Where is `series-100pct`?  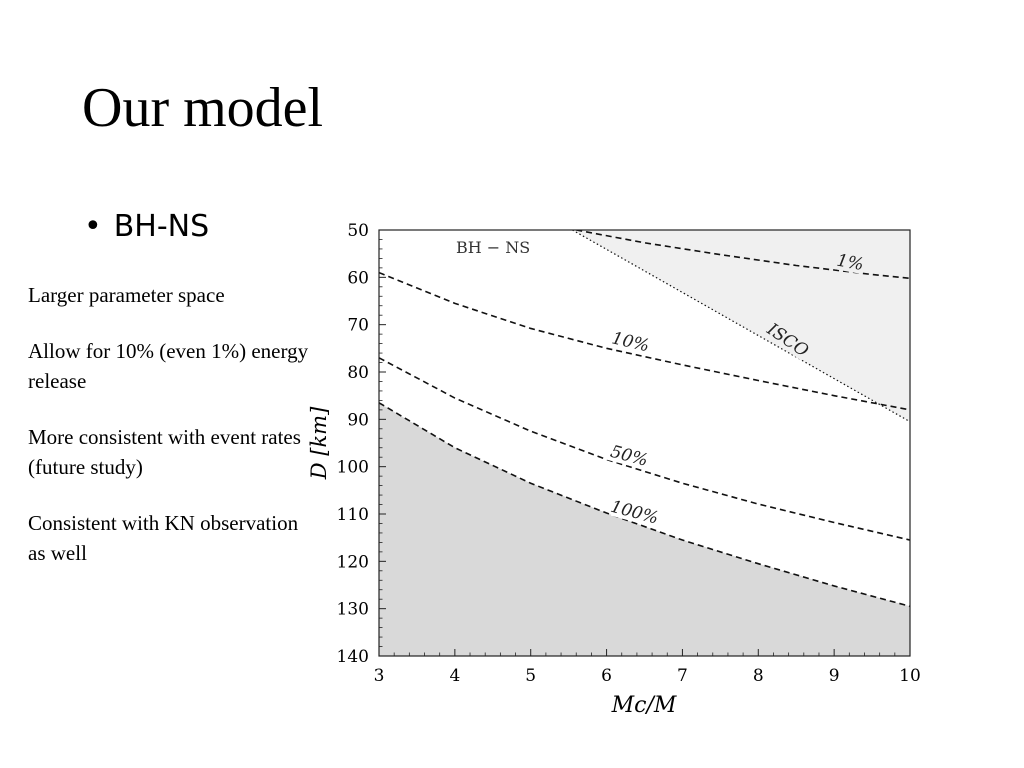
series-100pct is located at coordinates (644, 505).